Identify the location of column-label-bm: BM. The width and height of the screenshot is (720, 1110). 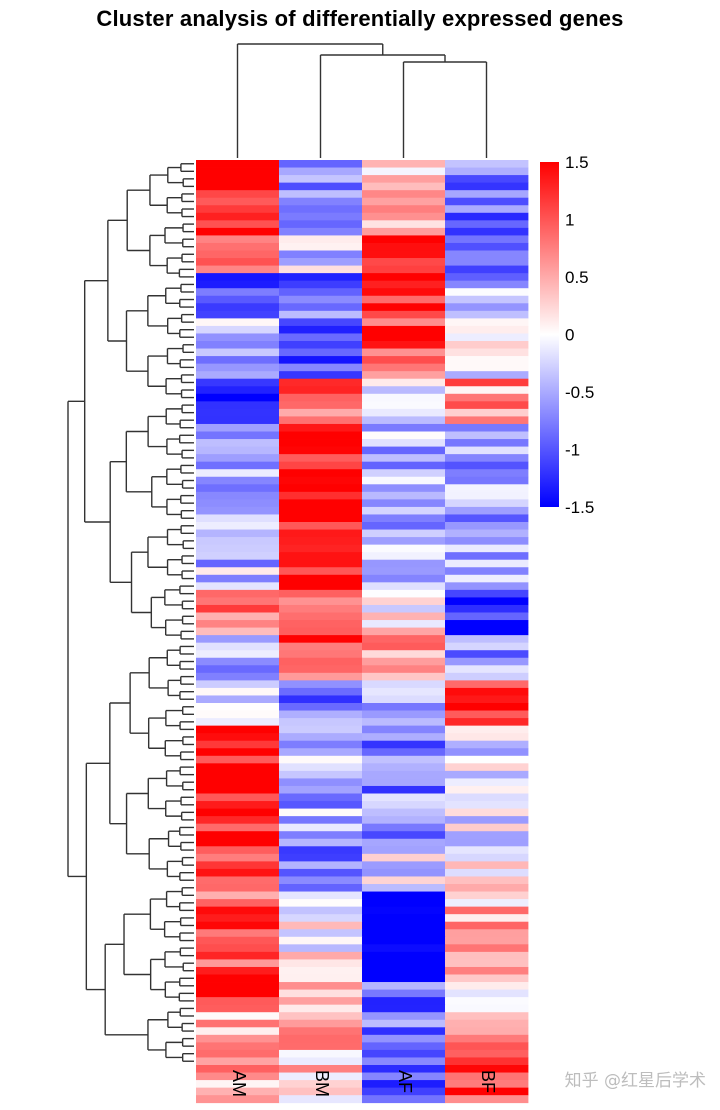
(322, 1083).